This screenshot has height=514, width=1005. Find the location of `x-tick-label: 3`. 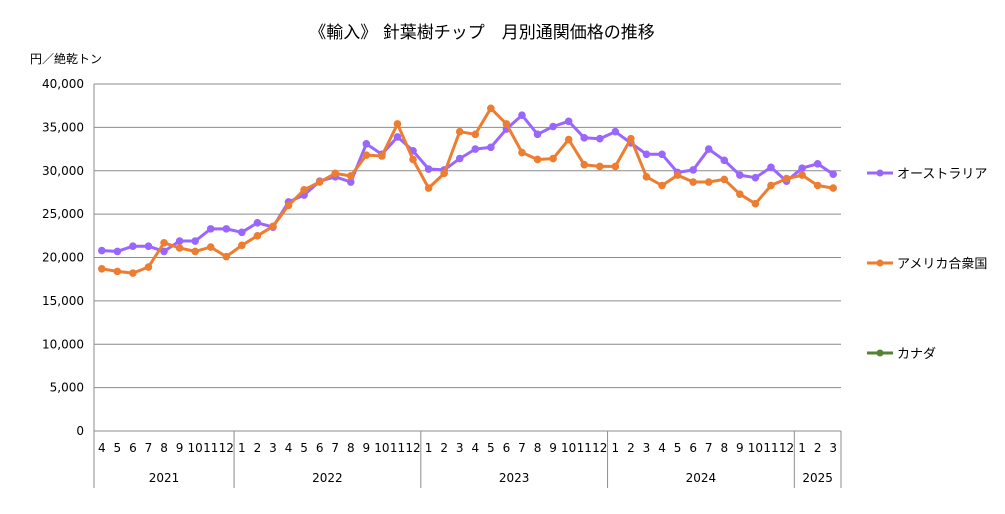

x-tick-label: 3 is located at coordinates (273, 448).